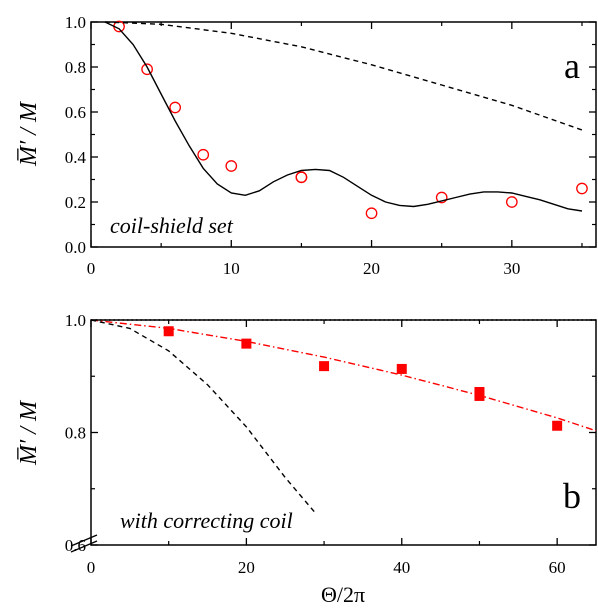 This screenshot has height=611, width=598. What do you see at coordinates (343, 594) in the screenshot?
I see `x-axis-label-b: Θ/2π` at bounding box center [343, 594].